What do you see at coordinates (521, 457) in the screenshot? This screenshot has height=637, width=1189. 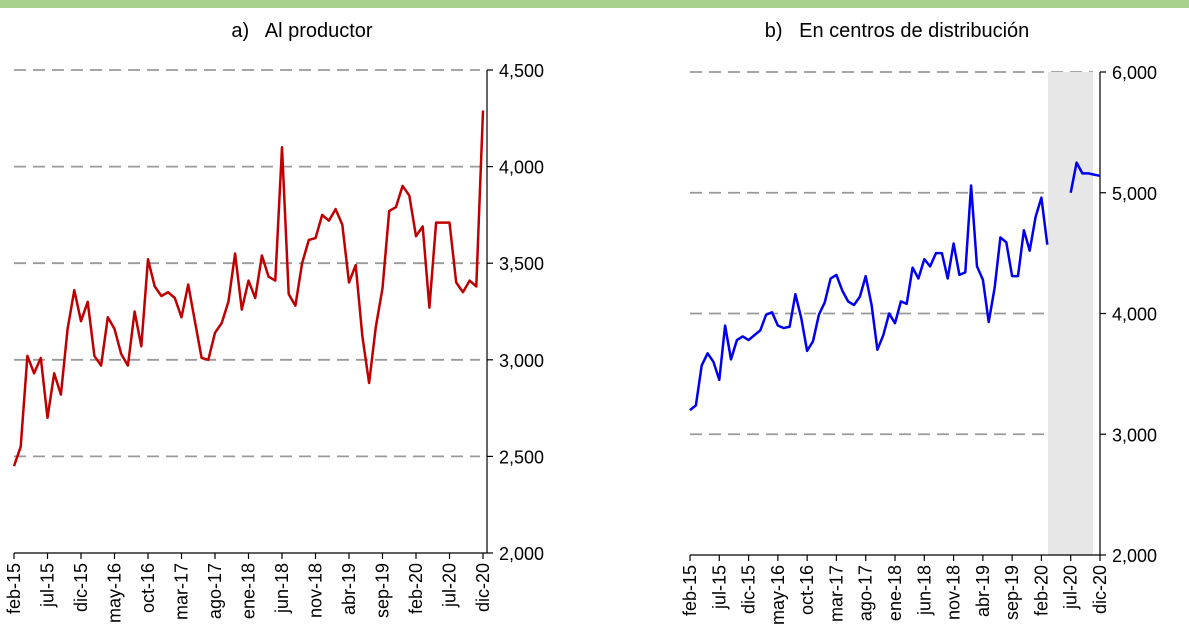 I see `y-tick-label: 2,500` at bounding box center [521, 457].